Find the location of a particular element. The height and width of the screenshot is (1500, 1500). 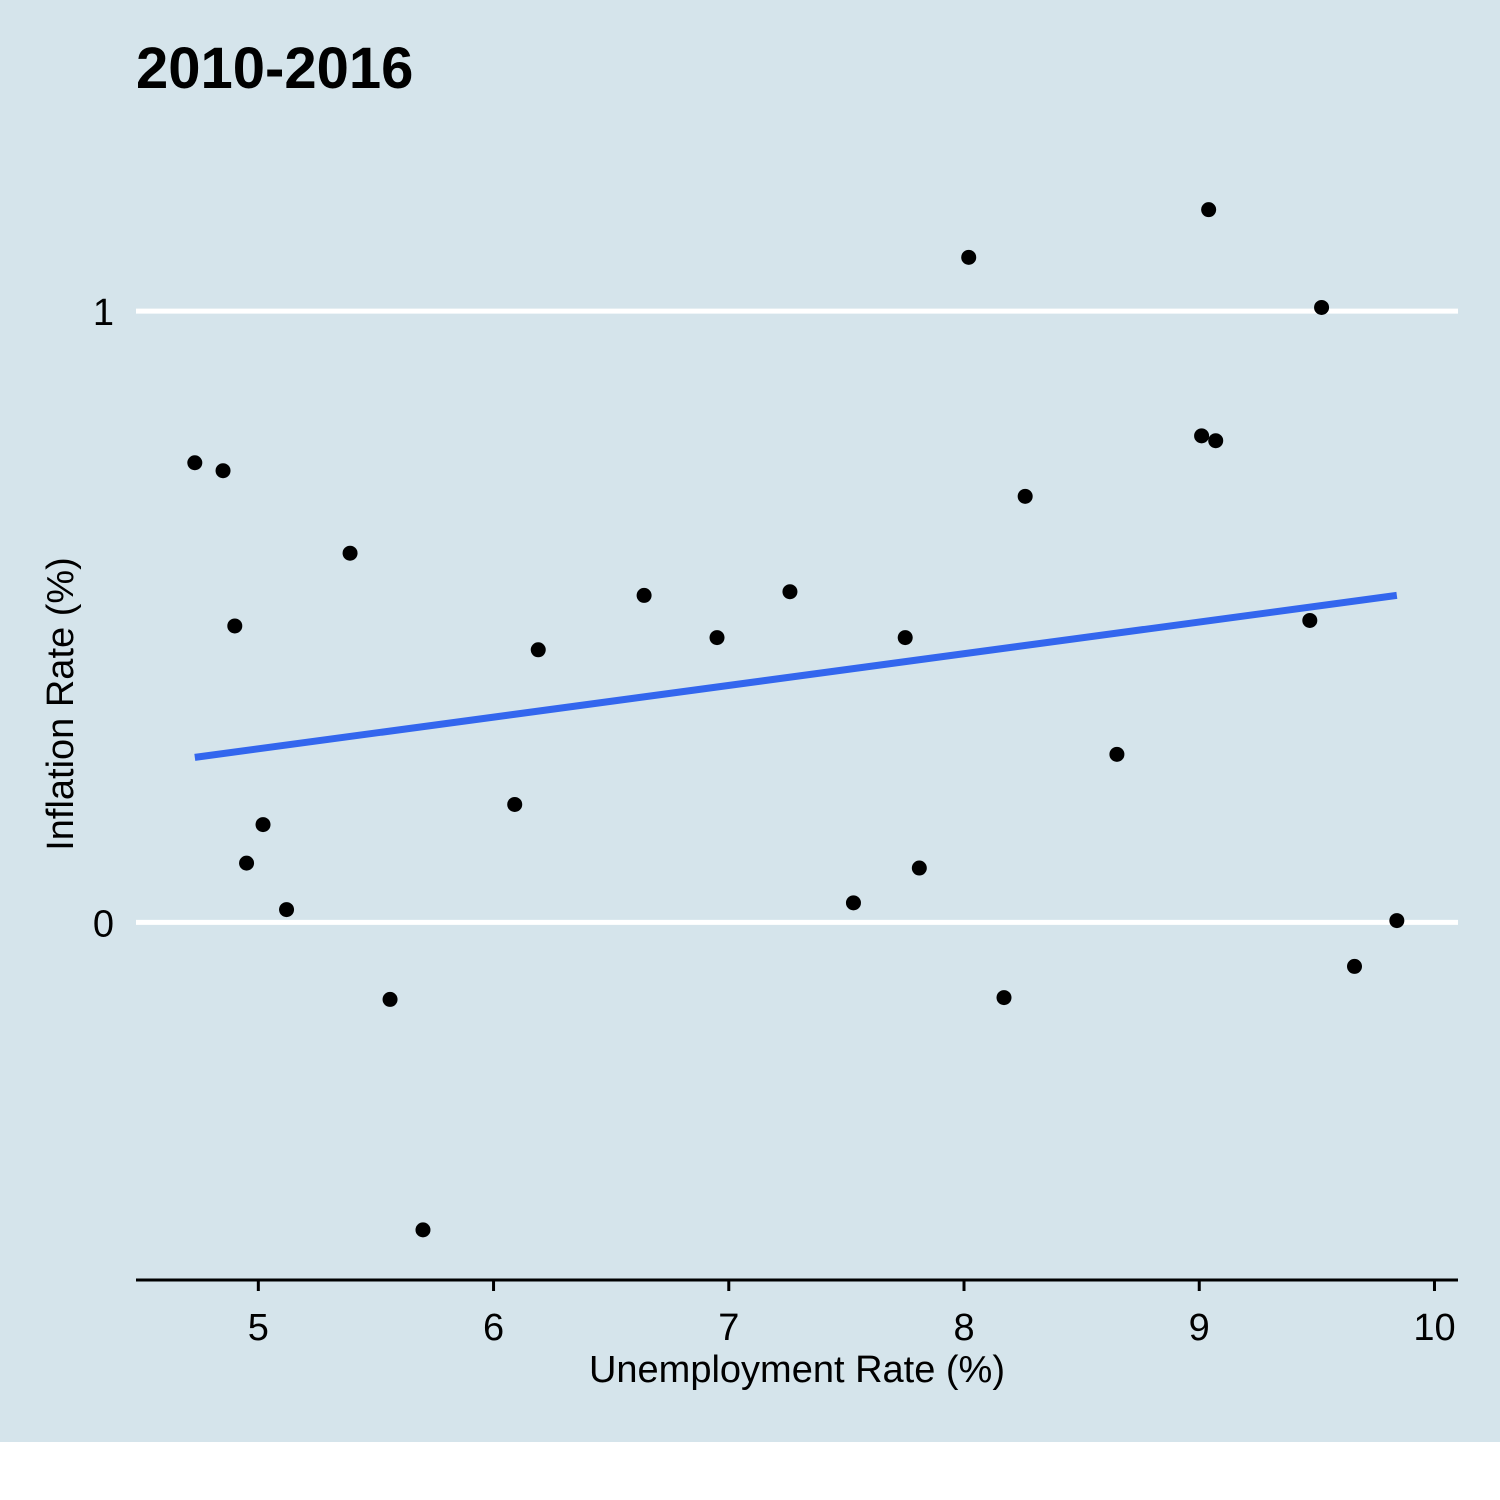

x-tick-label: 7 is located at coordinates (728, 1328).